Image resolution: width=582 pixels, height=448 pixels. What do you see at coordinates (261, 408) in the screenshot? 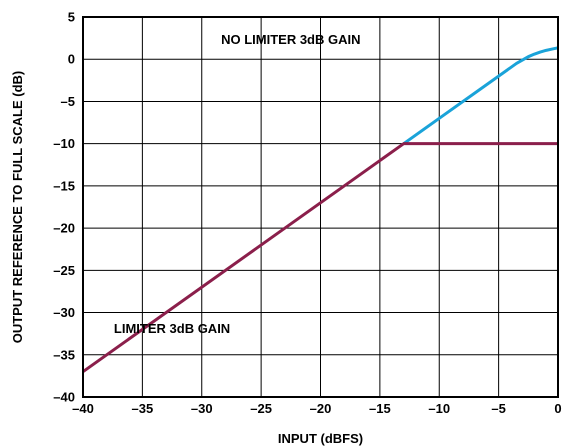
I see `x-tick-label: –25` at bounding box center [261, 408].